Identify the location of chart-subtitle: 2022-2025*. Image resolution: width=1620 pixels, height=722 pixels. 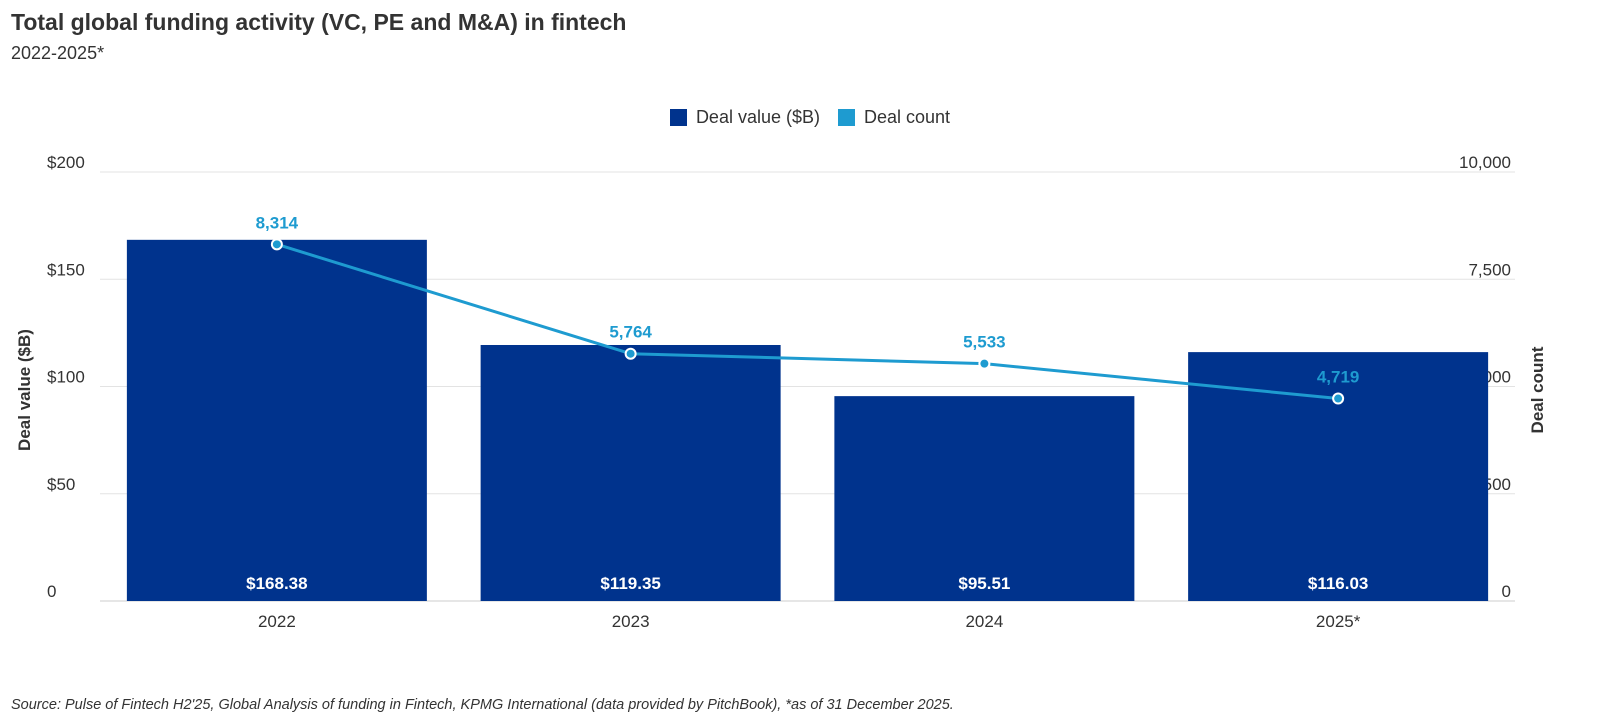
(58, 53).